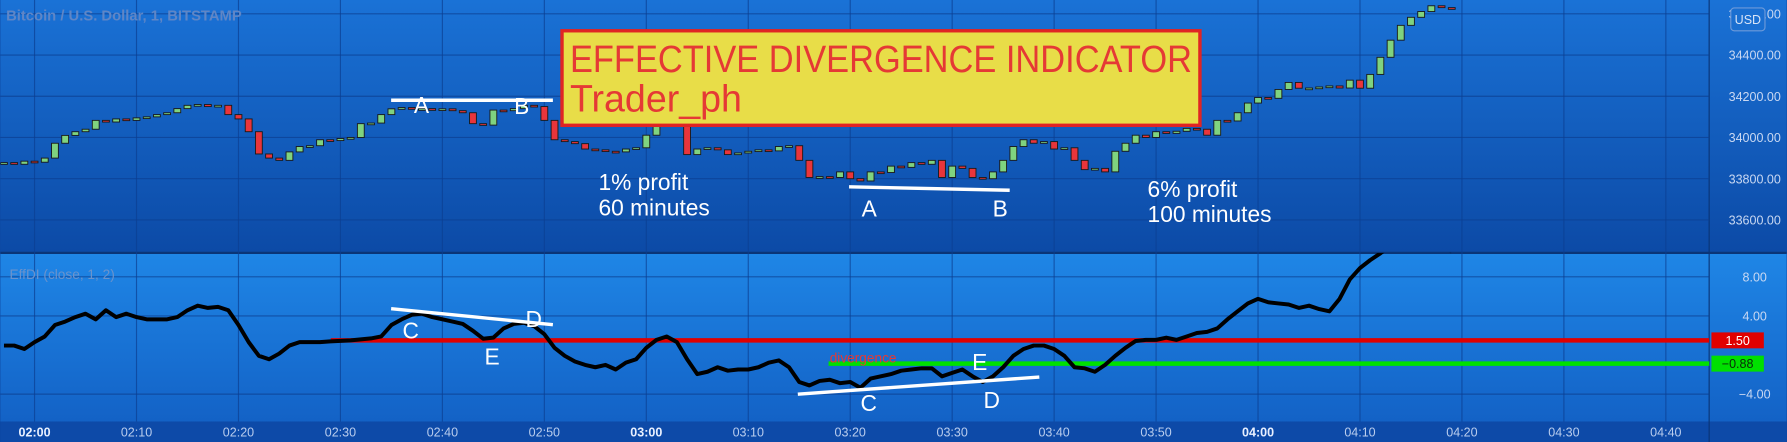 This screenshot has width=1787, height=442. I want to click on y-tick-label: 33800.00, so click(1755, 179).